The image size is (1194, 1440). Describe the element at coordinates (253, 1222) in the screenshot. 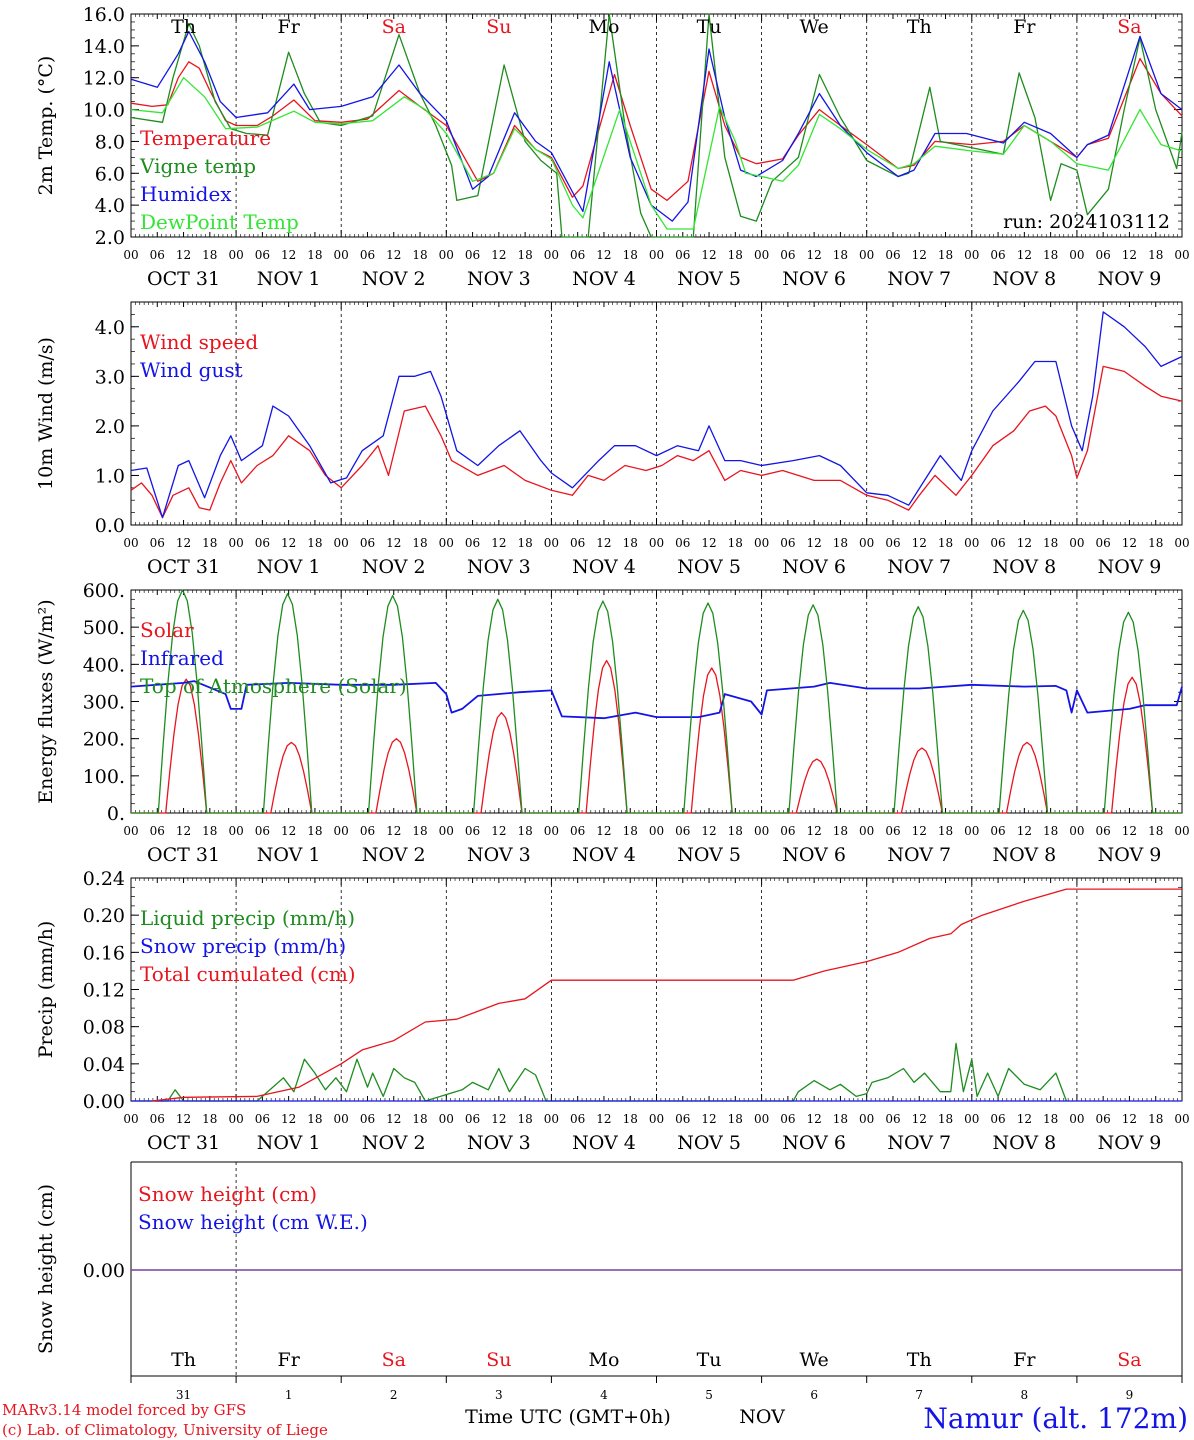

I see `legend-entry: Snow height (cm W.E.)` at that location.